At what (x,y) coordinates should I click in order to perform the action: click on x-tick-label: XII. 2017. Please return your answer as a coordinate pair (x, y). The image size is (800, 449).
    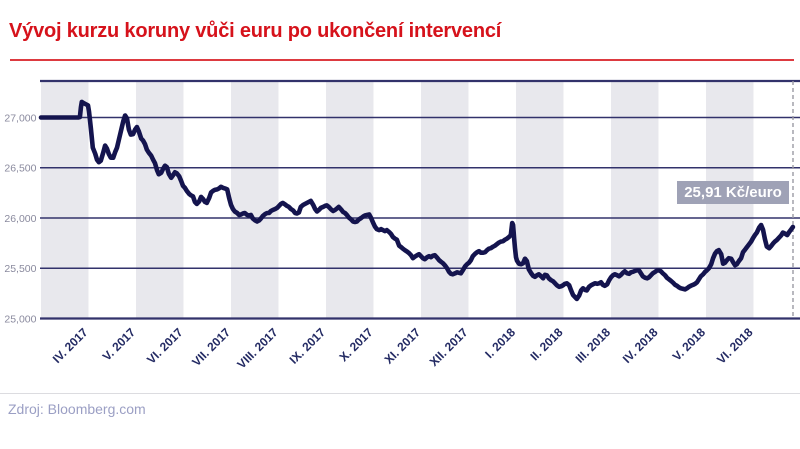
    Looking at the image, I should click on (449, 347).